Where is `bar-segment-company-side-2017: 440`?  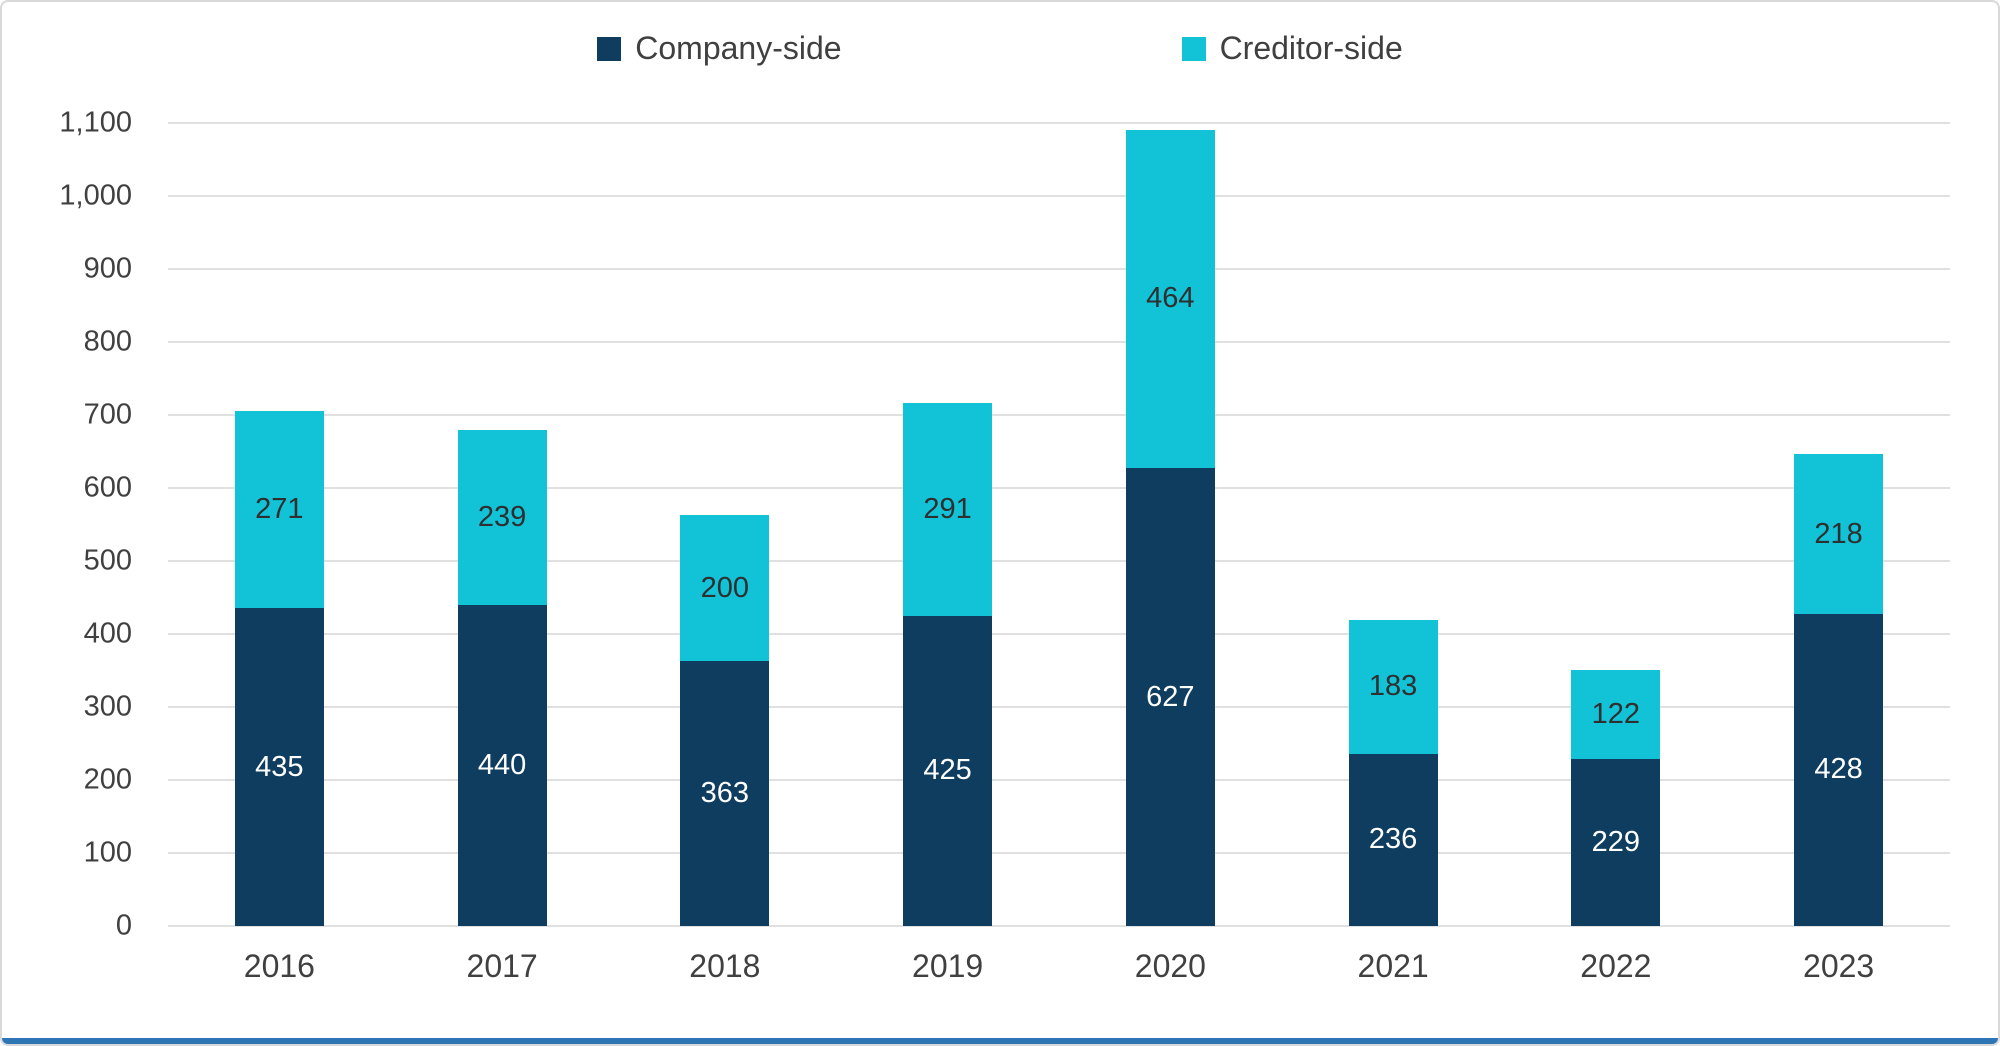 bar-segment-company-side-2017: 440 is located at coordinates (502, 765).